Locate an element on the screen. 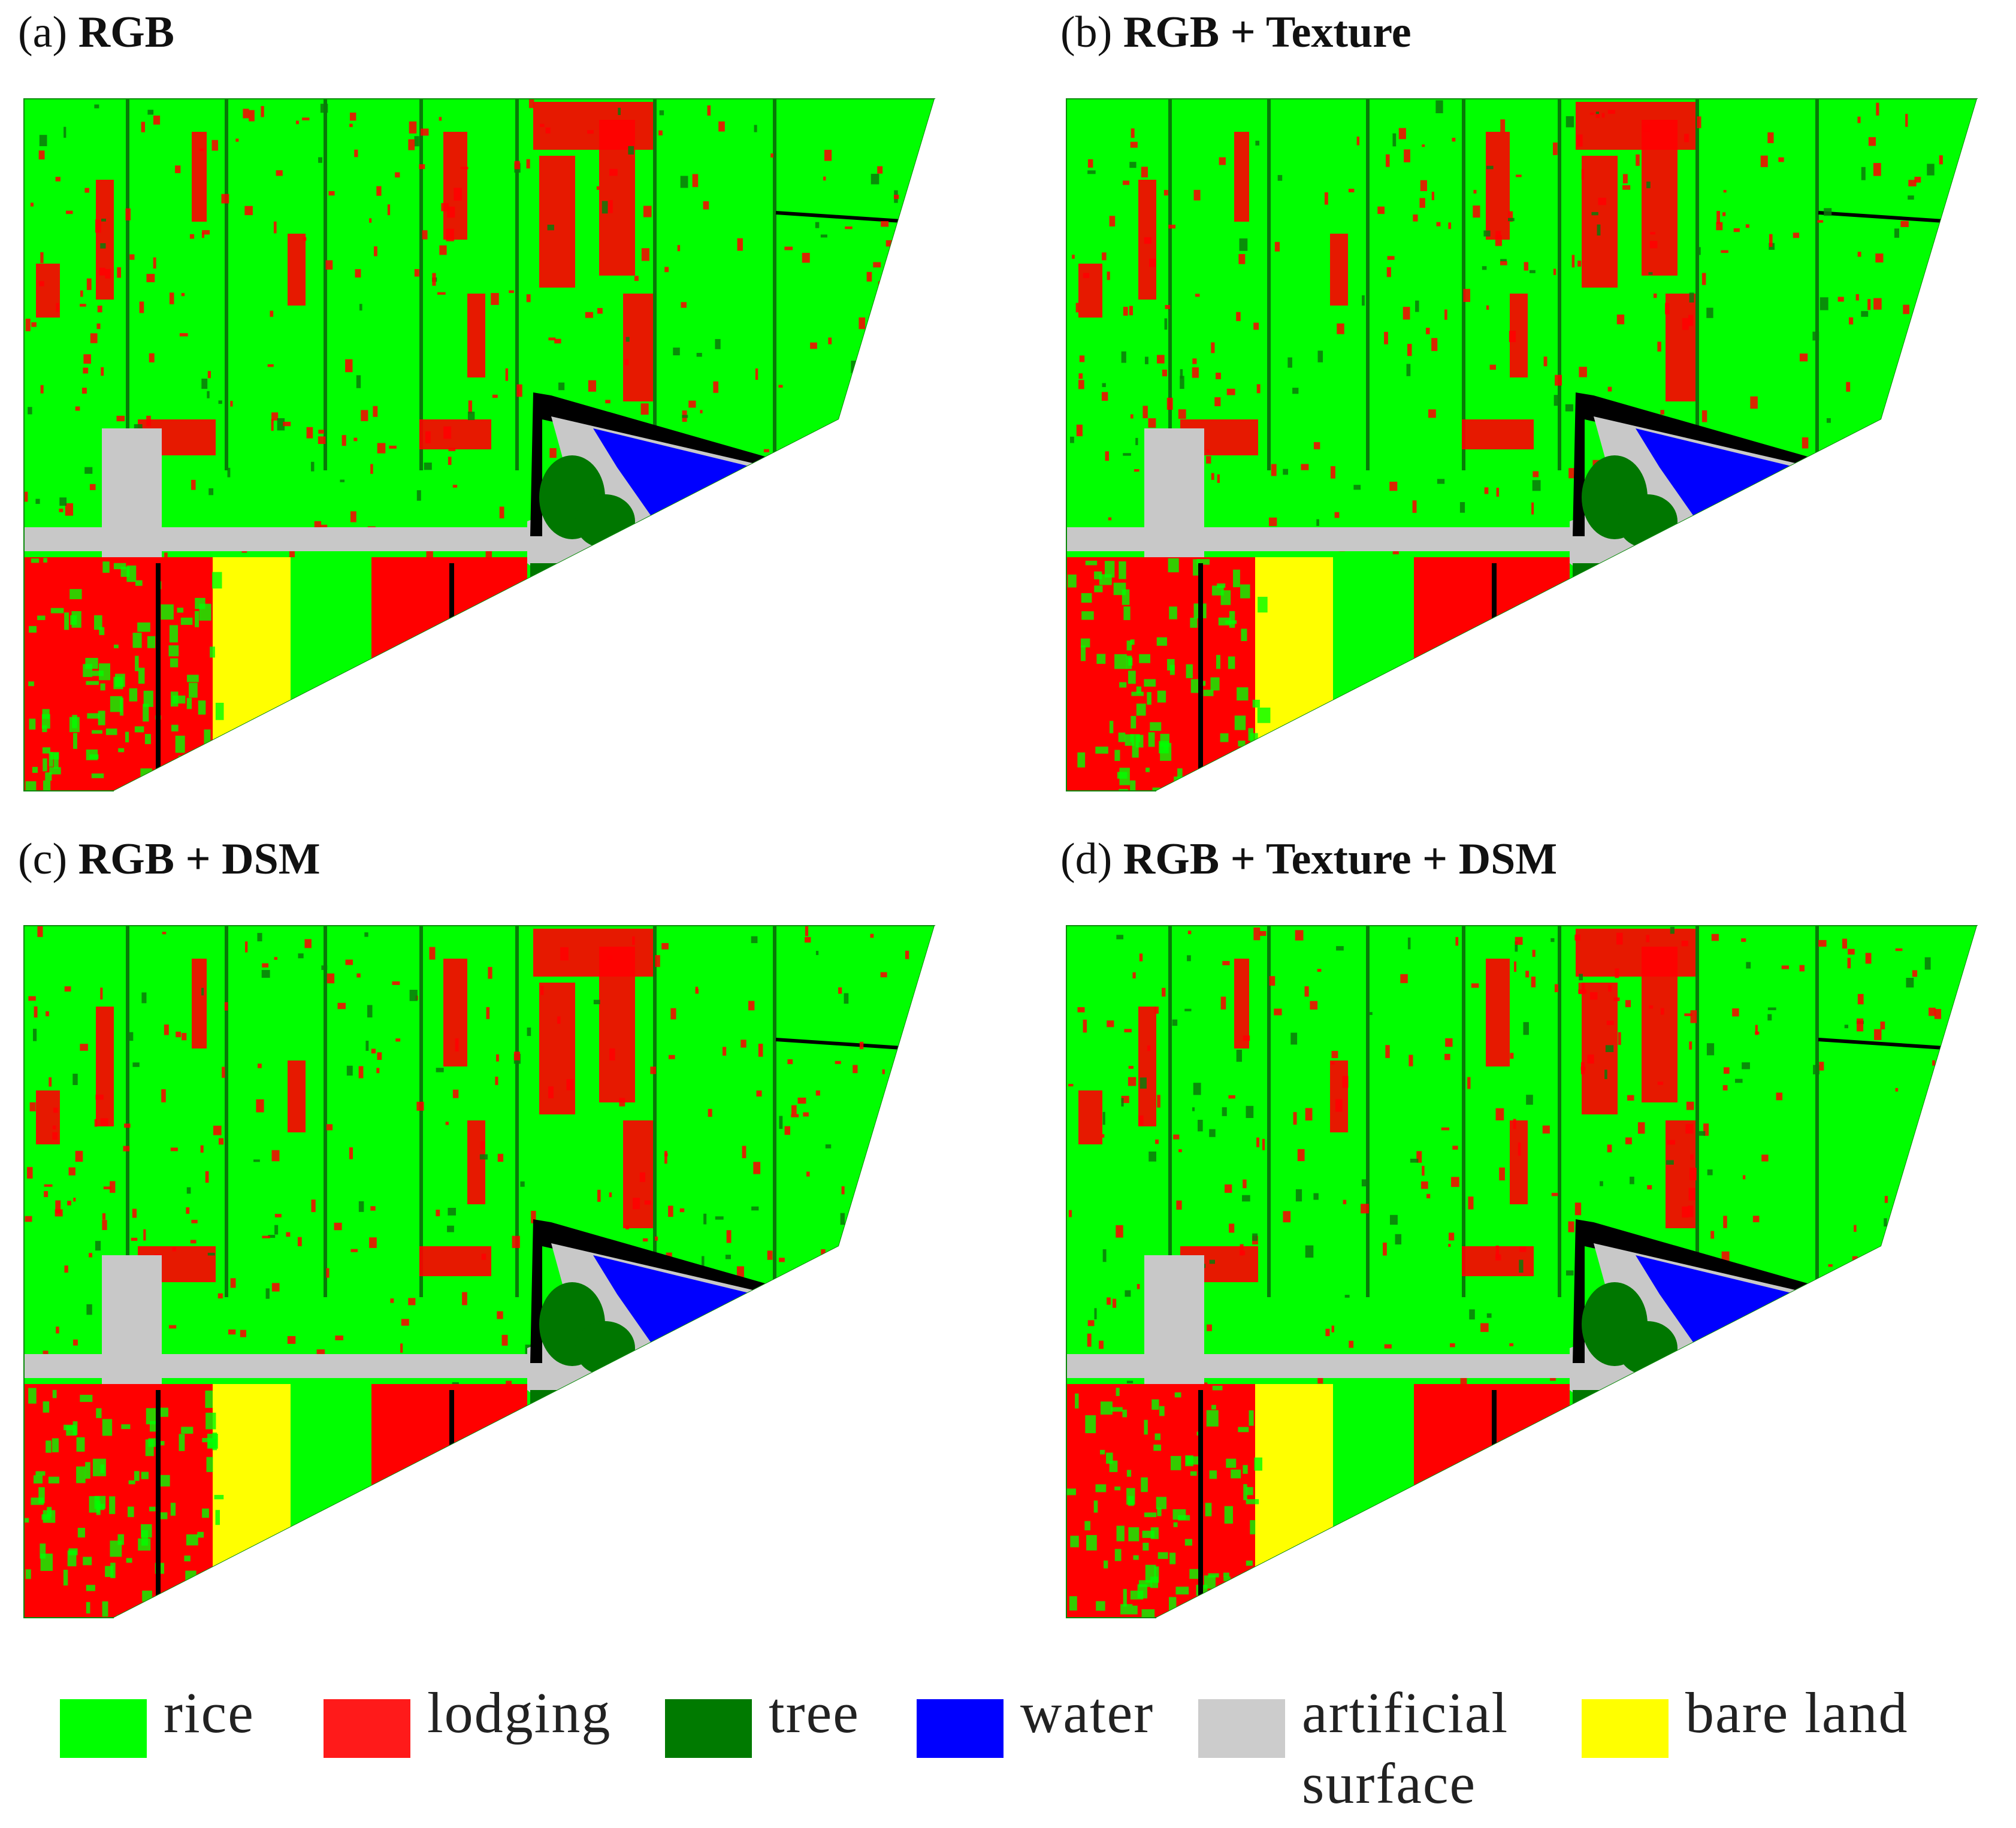  legend-label: lodging is located at coordinates (519, 1713).